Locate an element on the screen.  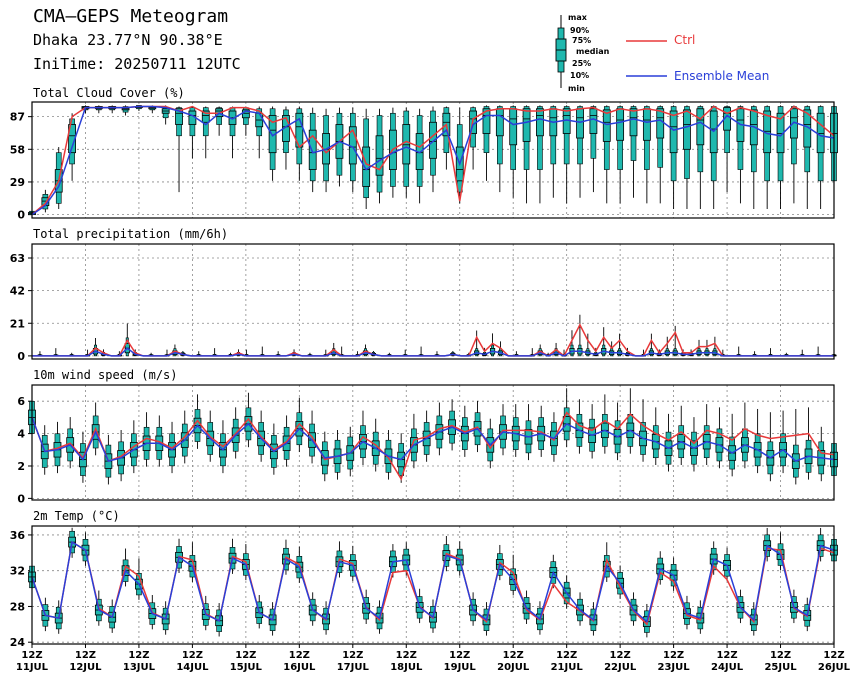
location-label: Dhaka 23.77°N 90.38°E is located at coordinates (128, 40).